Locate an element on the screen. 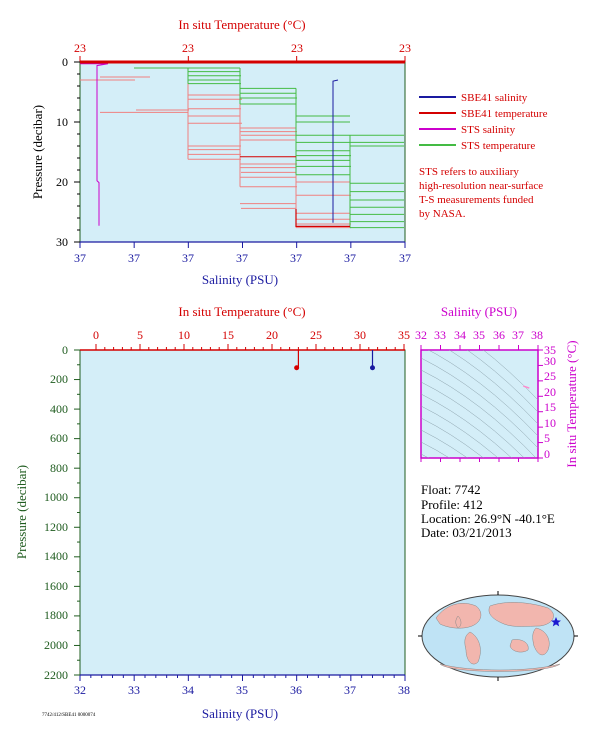 This screenshot has height=736, width=601. profile-number: Profile: 412 is located at coordinates (452, 504).